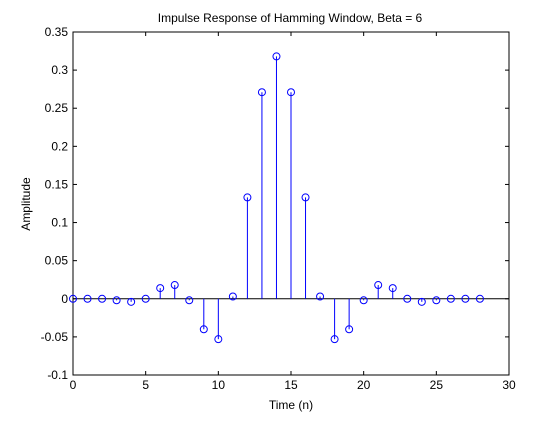 The width and height of the screenshot is (560, 425). Describe the element at coordinates (291, 405) in the screenshot. I see `x-axis-label: Time (n)` at that location.